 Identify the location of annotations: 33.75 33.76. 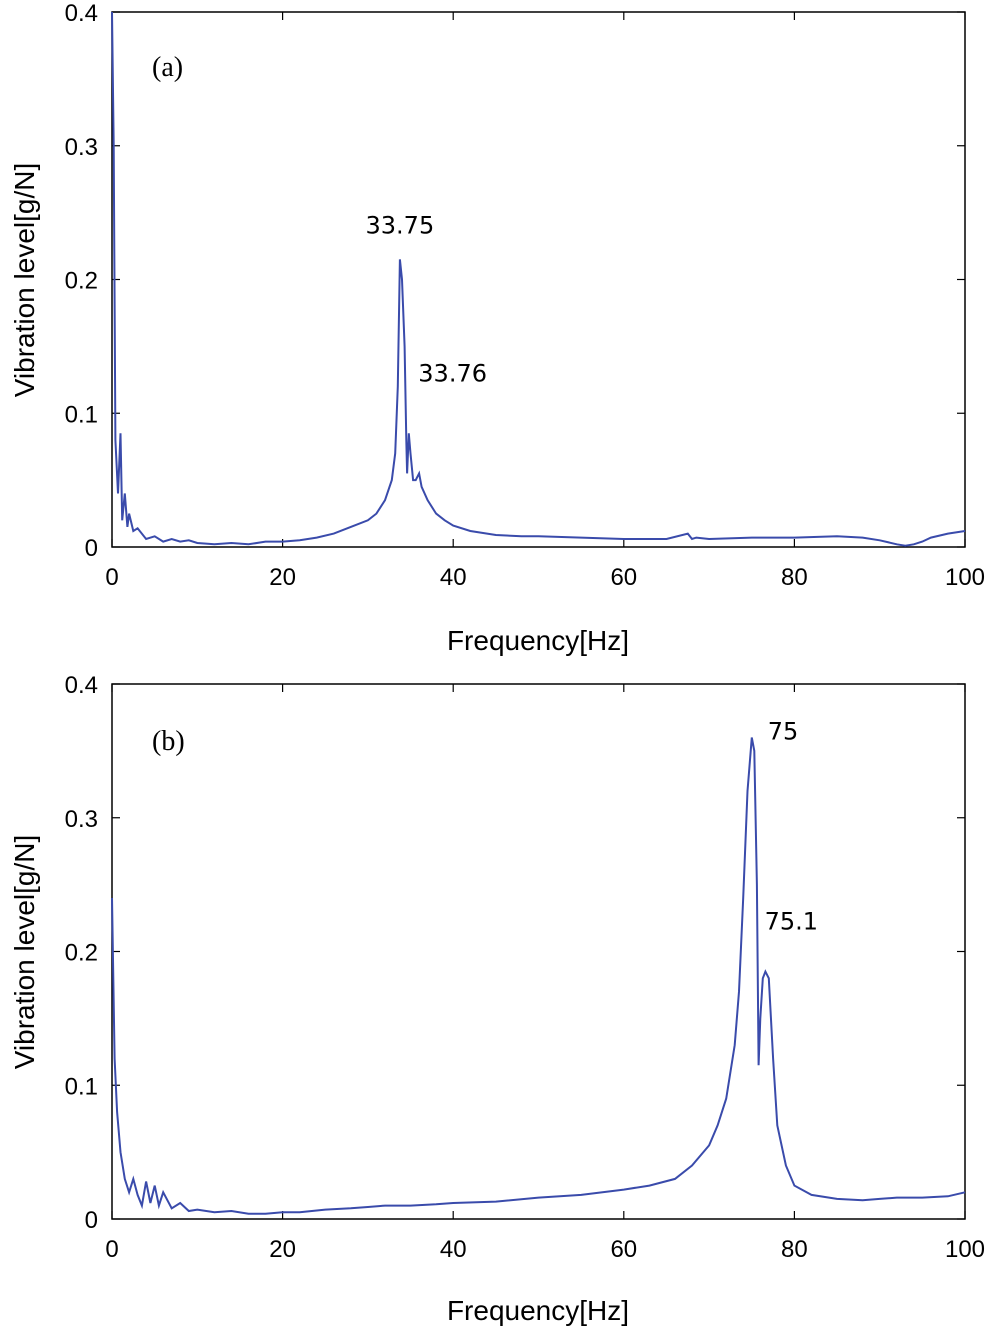
(426, 299).